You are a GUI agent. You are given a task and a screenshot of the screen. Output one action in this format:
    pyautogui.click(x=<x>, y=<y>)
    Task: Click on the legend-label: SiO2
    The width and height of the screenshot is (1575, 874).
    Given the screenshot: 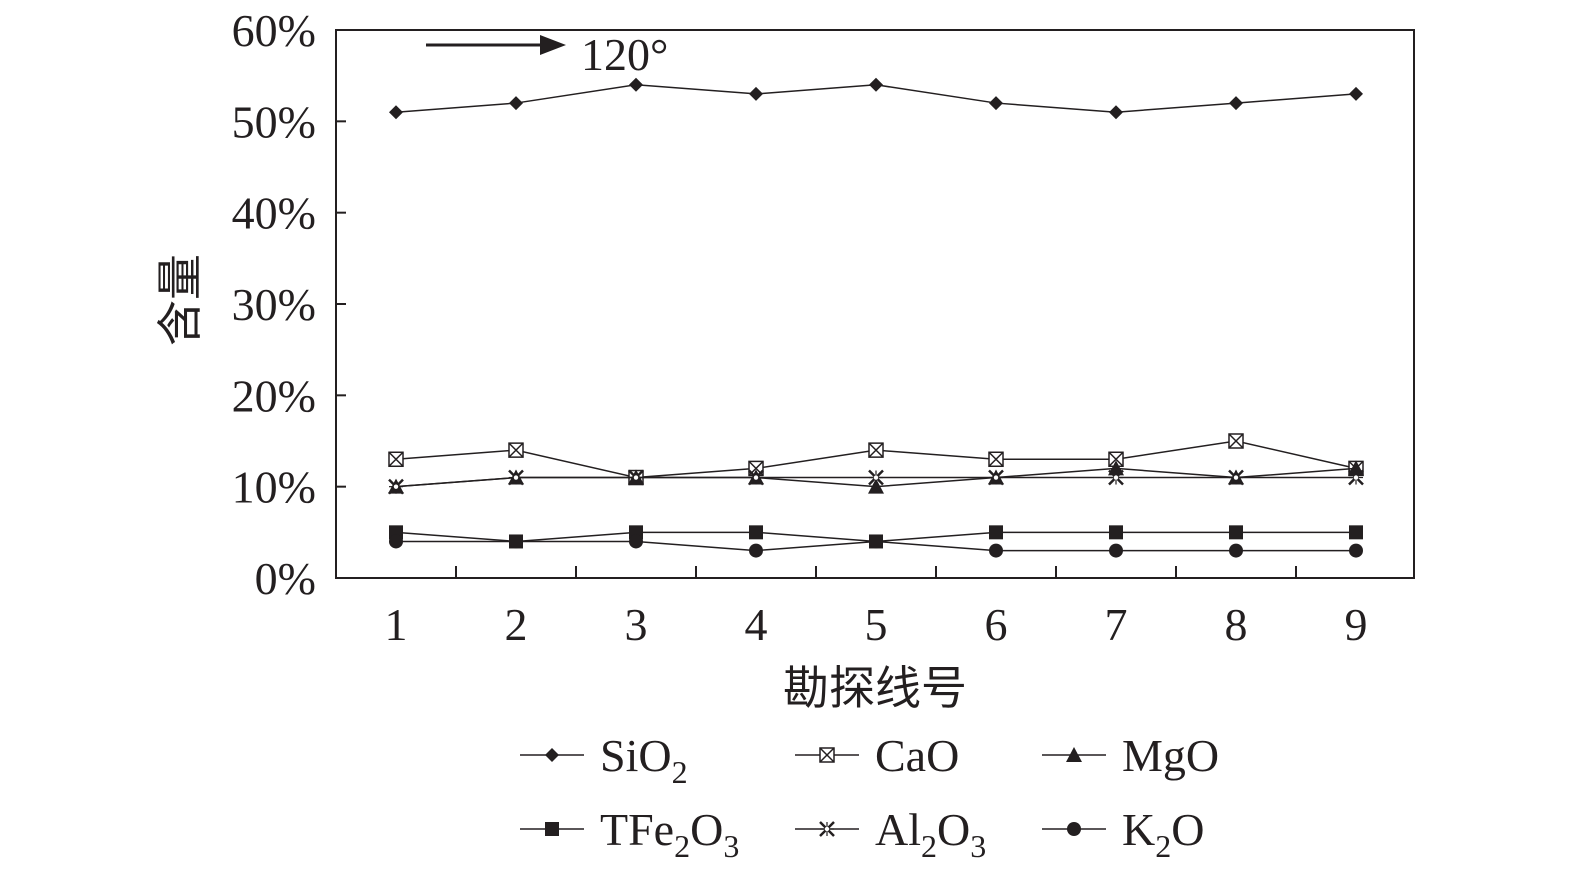 What is the action you would take?
    pyautogui.click(x=644, y=760)
    